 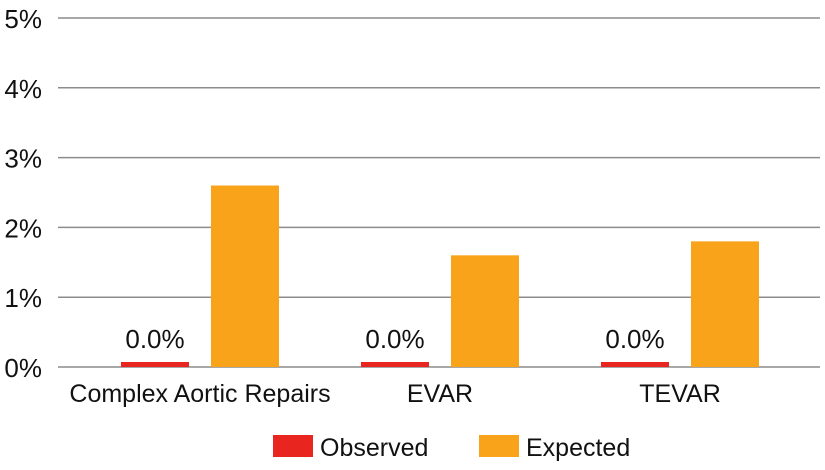 I want to click on legend-label-expected: Expected, so click(x=578, y=448).